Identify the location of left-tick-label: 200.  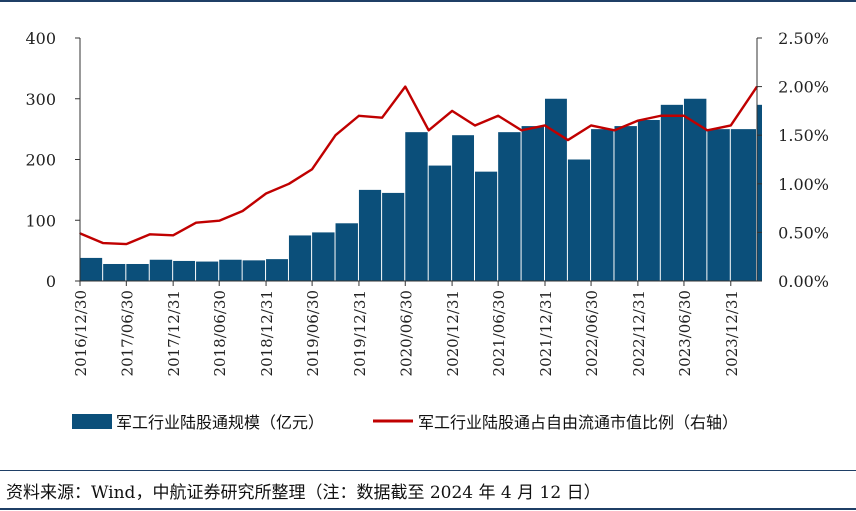
(40, 160).